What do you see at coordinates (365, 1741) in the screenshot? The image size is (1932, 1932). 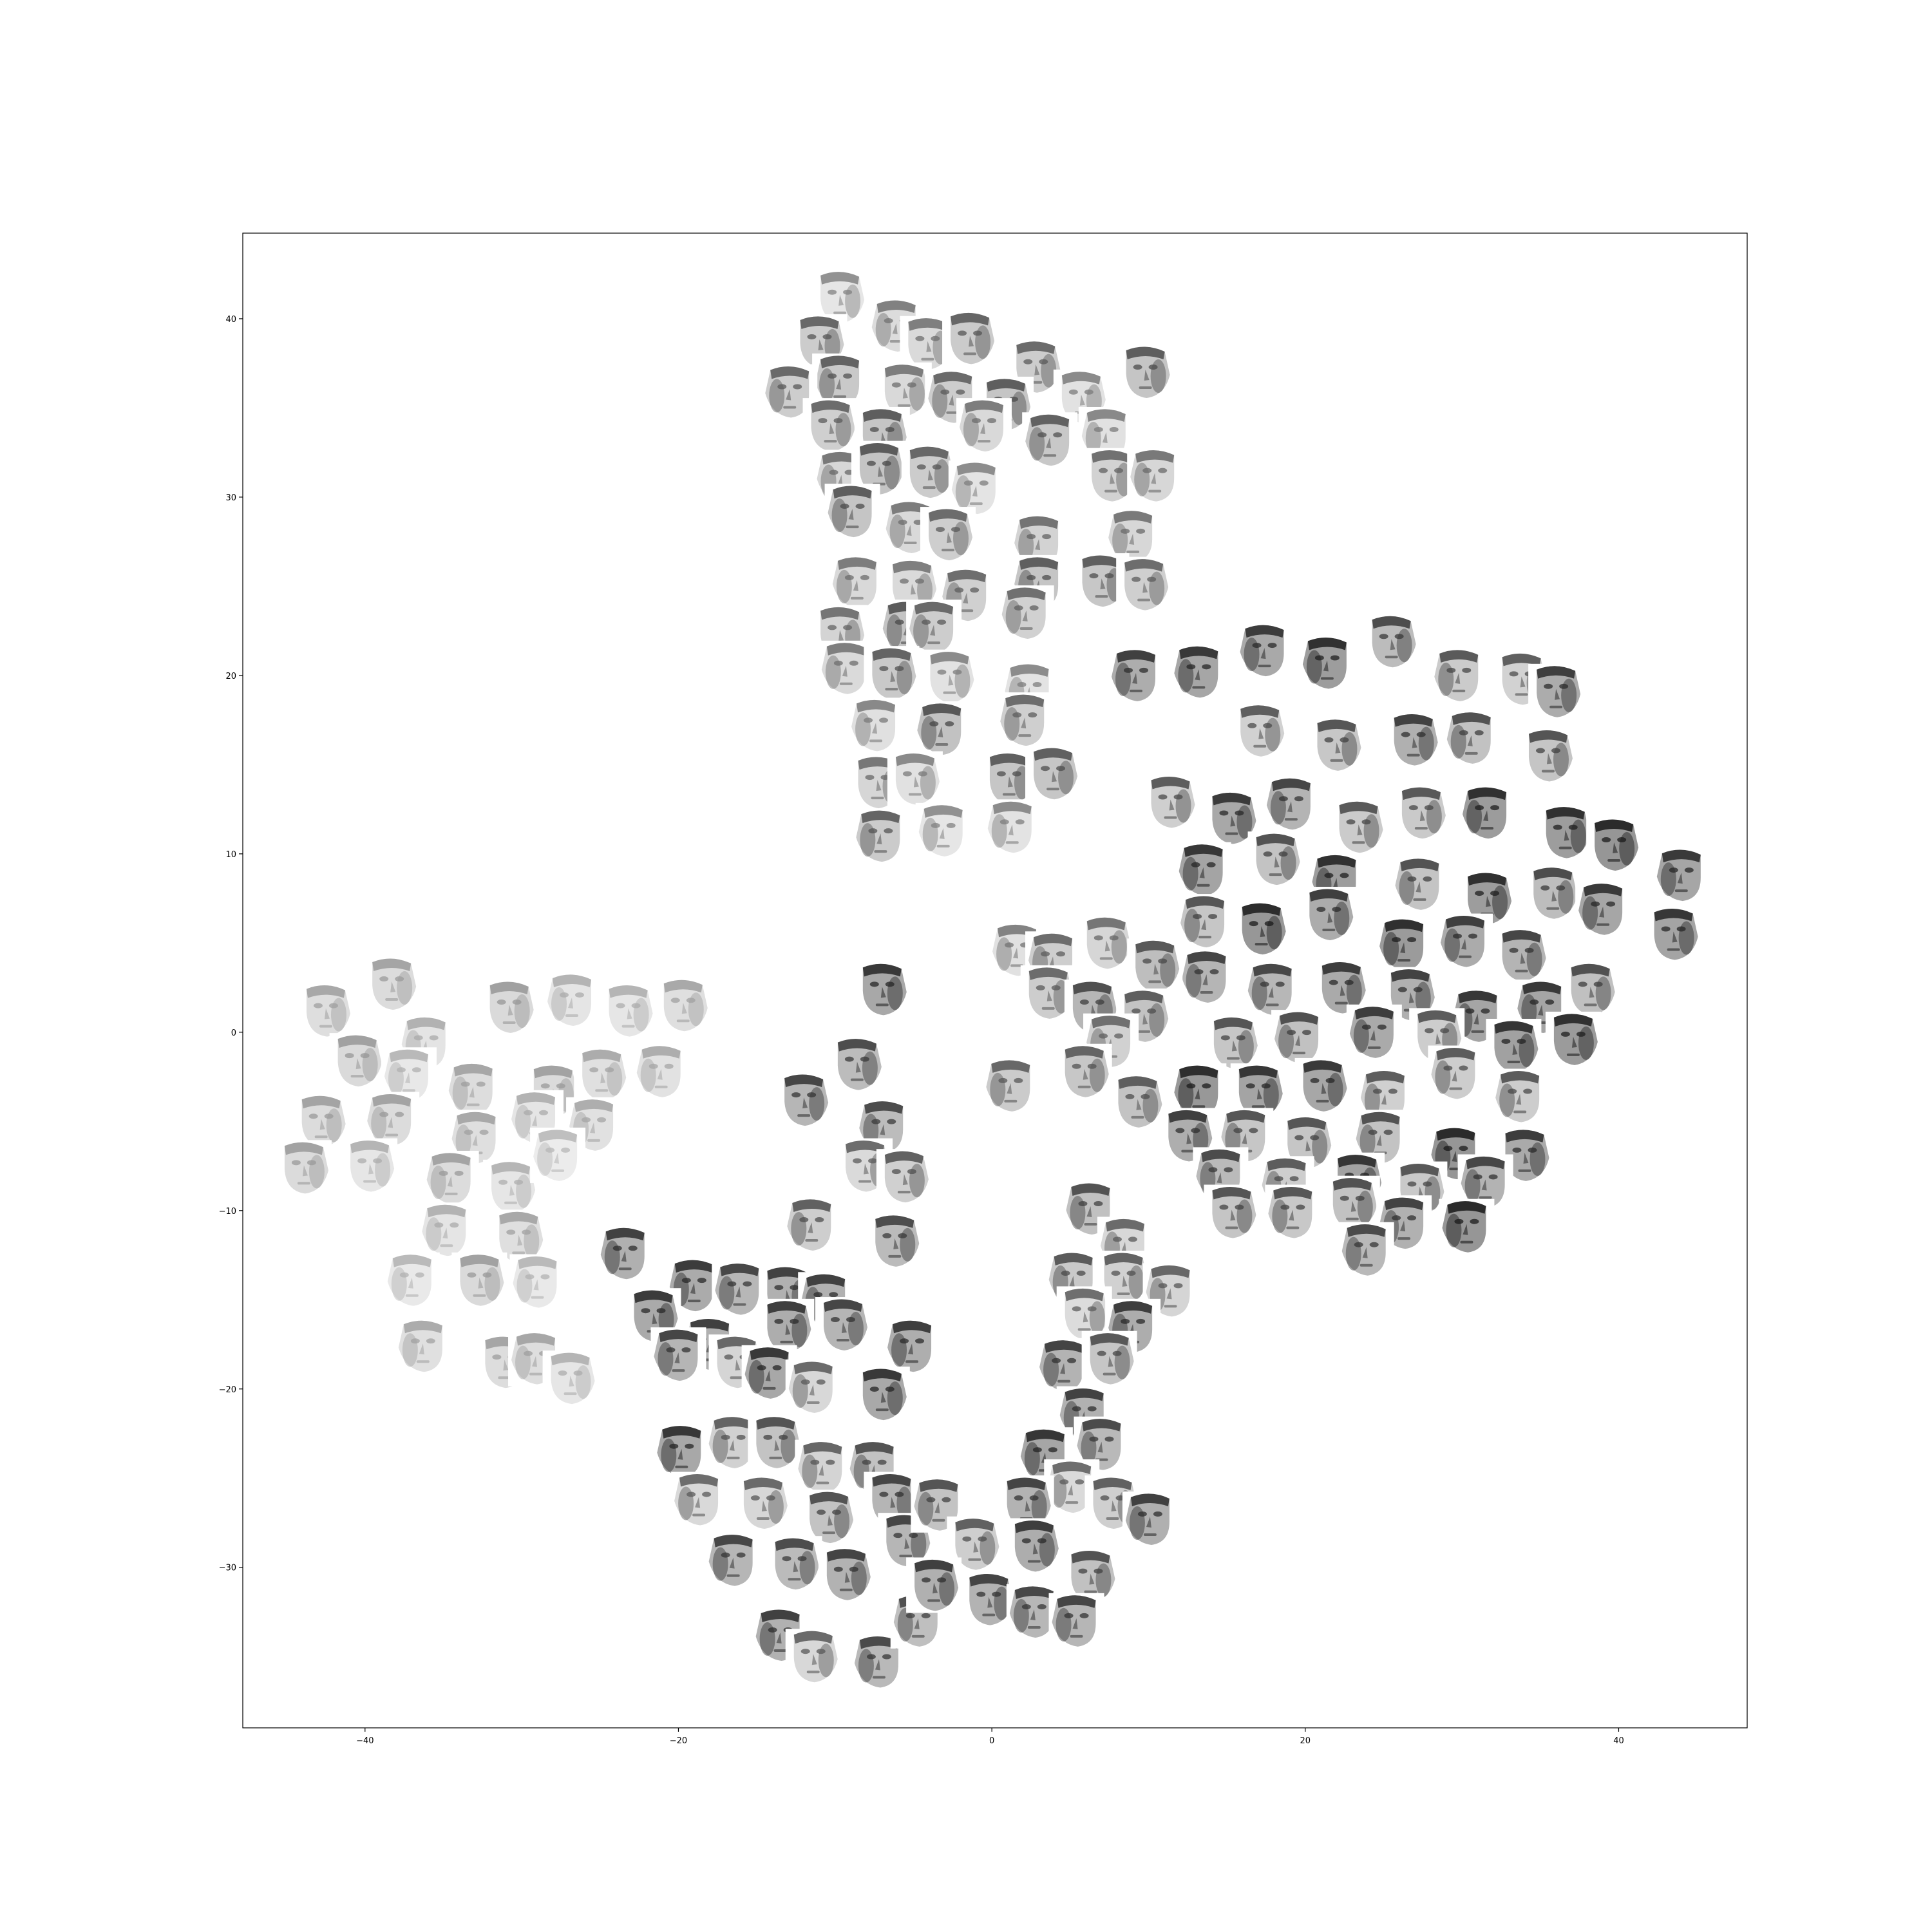 I see `x-tick-label: −40` at bounding box center [365, 1741].